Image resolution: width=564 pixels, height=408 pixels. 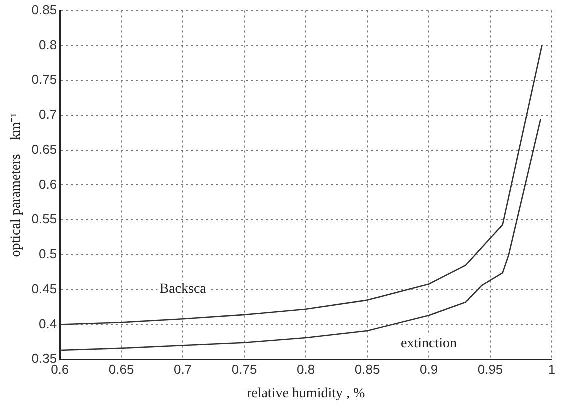 I want to click on x-tick-label: 0.75, so click(x=245, y=369).